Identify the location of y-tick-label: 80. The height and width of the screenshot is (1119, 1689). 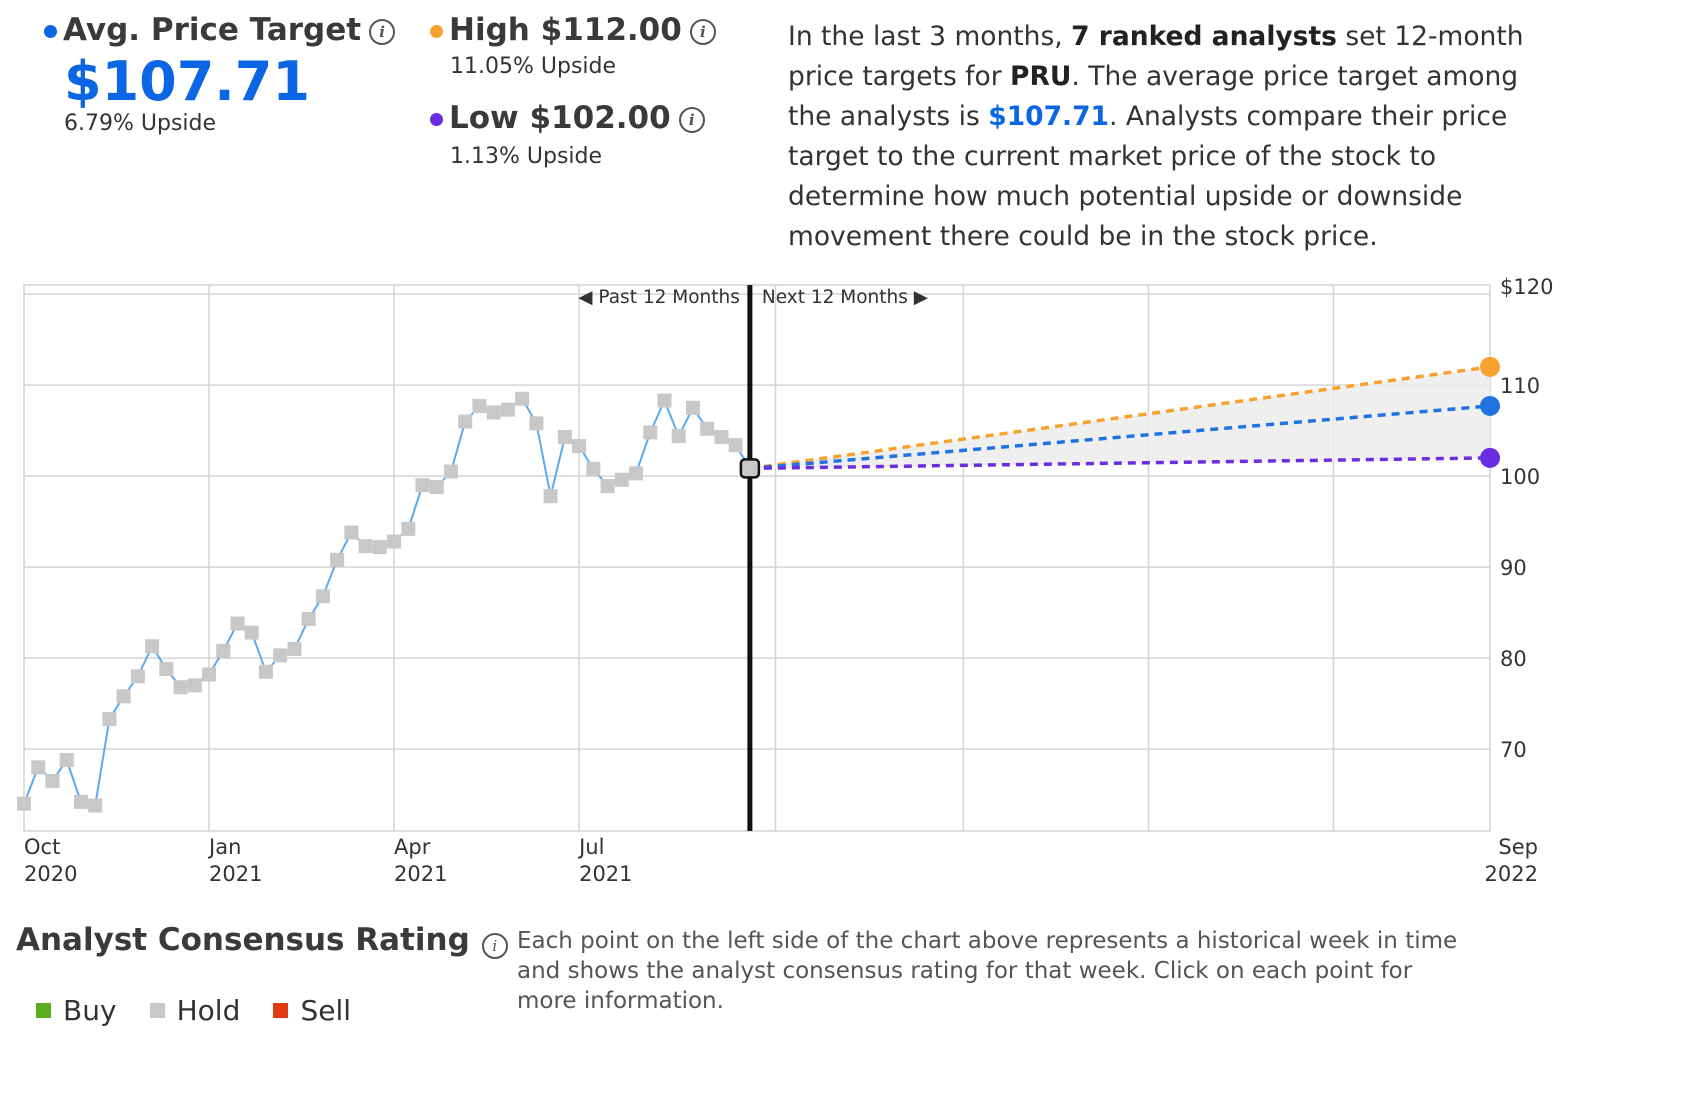
(1513, 659).